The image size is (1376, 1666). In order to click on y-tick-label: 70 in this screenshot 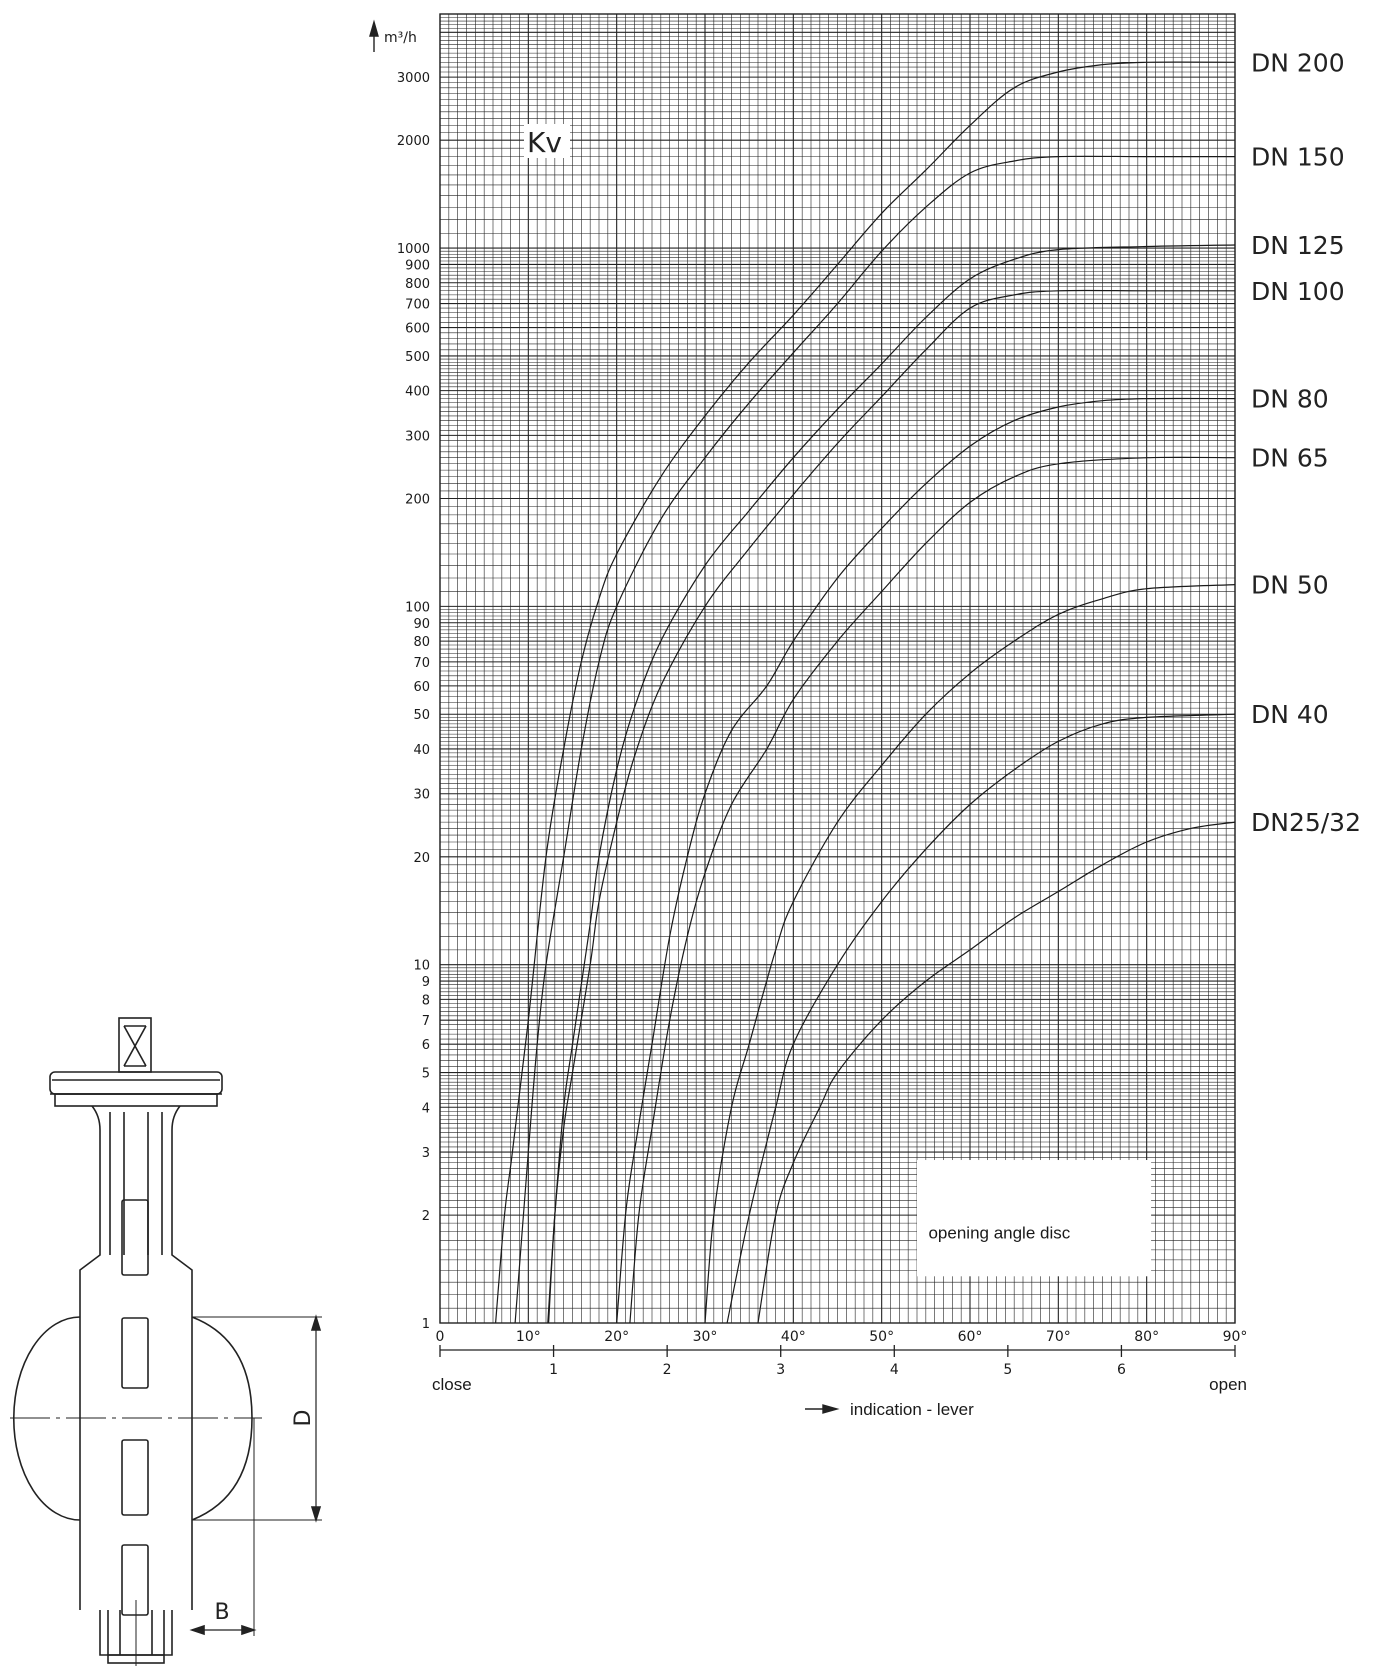, I will do `click(421, 663)`.